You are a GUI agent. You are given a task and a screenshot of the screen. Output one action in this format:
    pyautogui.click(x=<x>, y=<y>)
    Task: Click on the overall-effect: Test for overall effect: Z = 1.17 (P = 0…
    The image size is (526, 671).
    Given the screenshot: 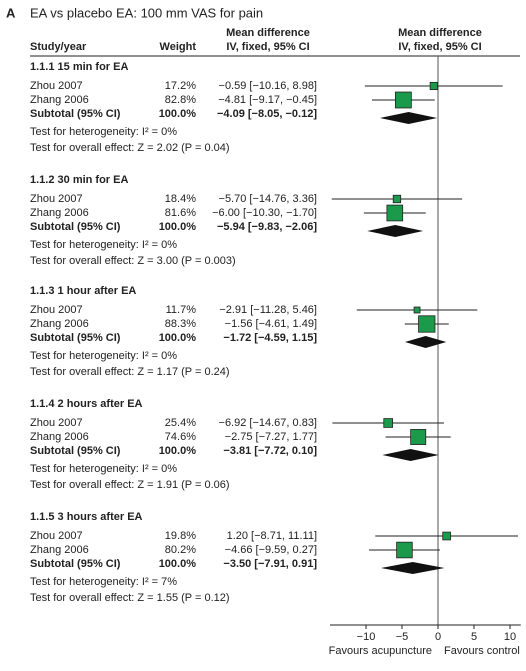 What is the action you would take?
    pyautogui.click(x=130, y=372)
    